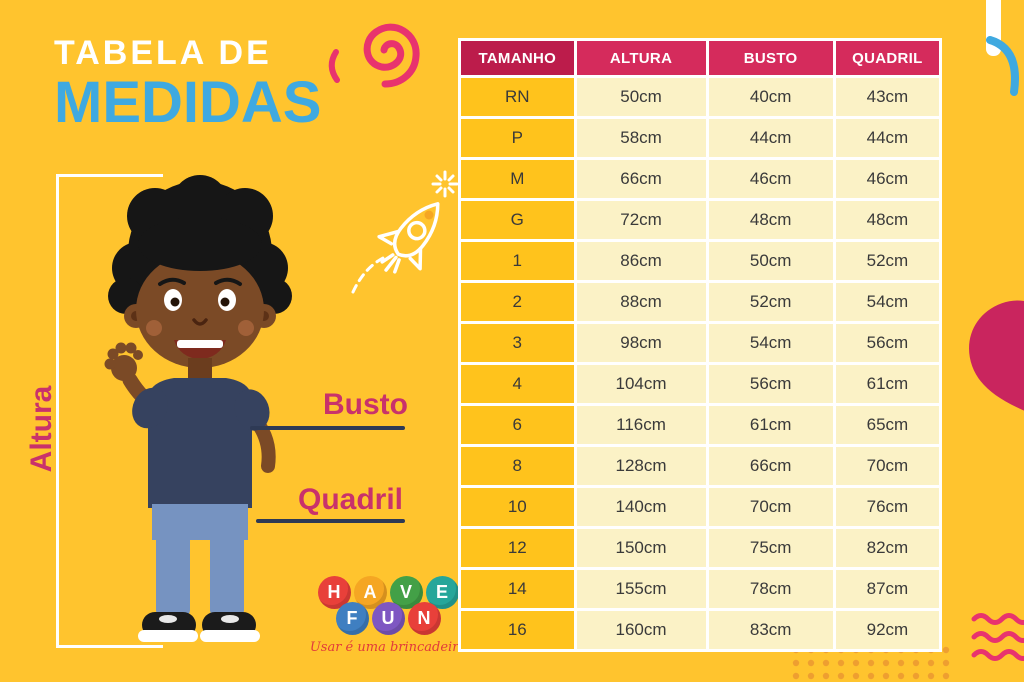  Describe the element at coordinates (887, 548) in the screenshot. I see `cell-value: 82cm` at that location.